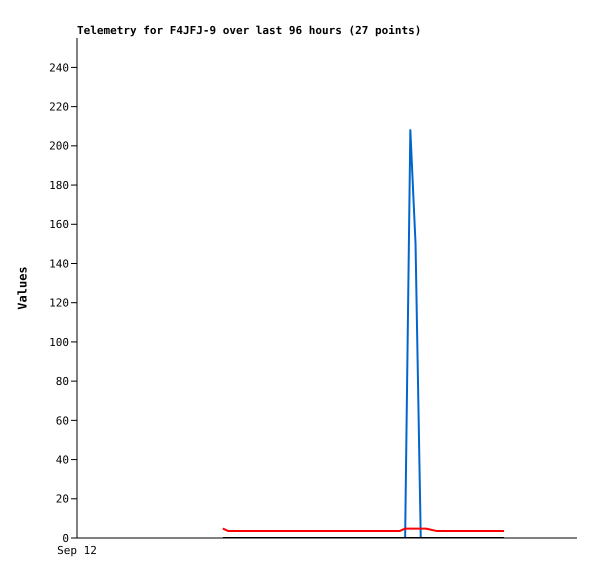 The image size is (597, 579). What do you see at coordinates (65, 538) in the screenshot?
I see `y-tick-label: 0` at bounding box center [65, 538].